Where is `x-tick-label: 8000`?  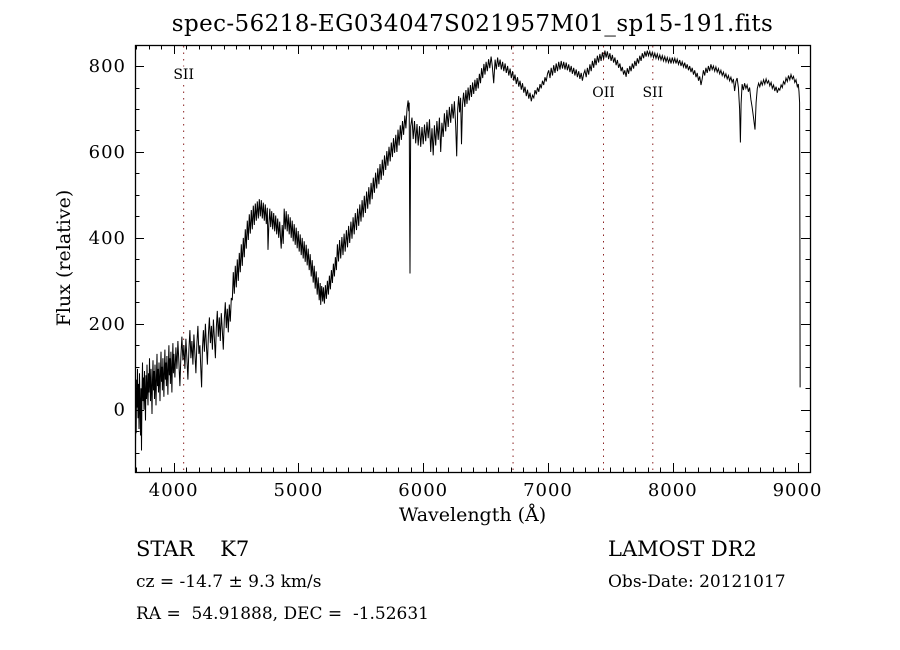
x-tick-label: 8000 is located at coordinates (673, 490).